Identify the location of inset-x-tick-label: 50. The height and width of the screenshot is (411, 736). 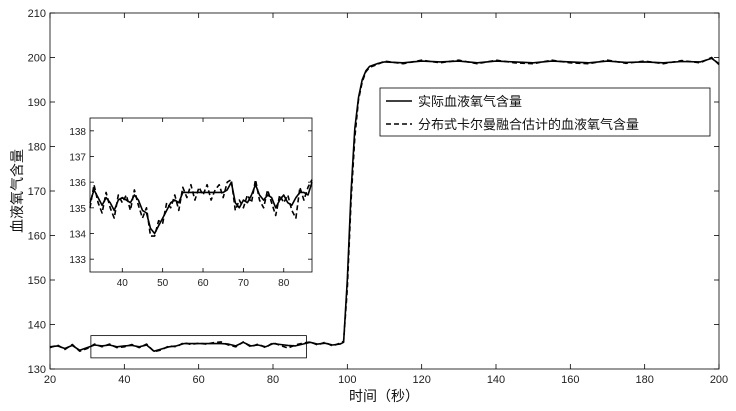
(163, 283).